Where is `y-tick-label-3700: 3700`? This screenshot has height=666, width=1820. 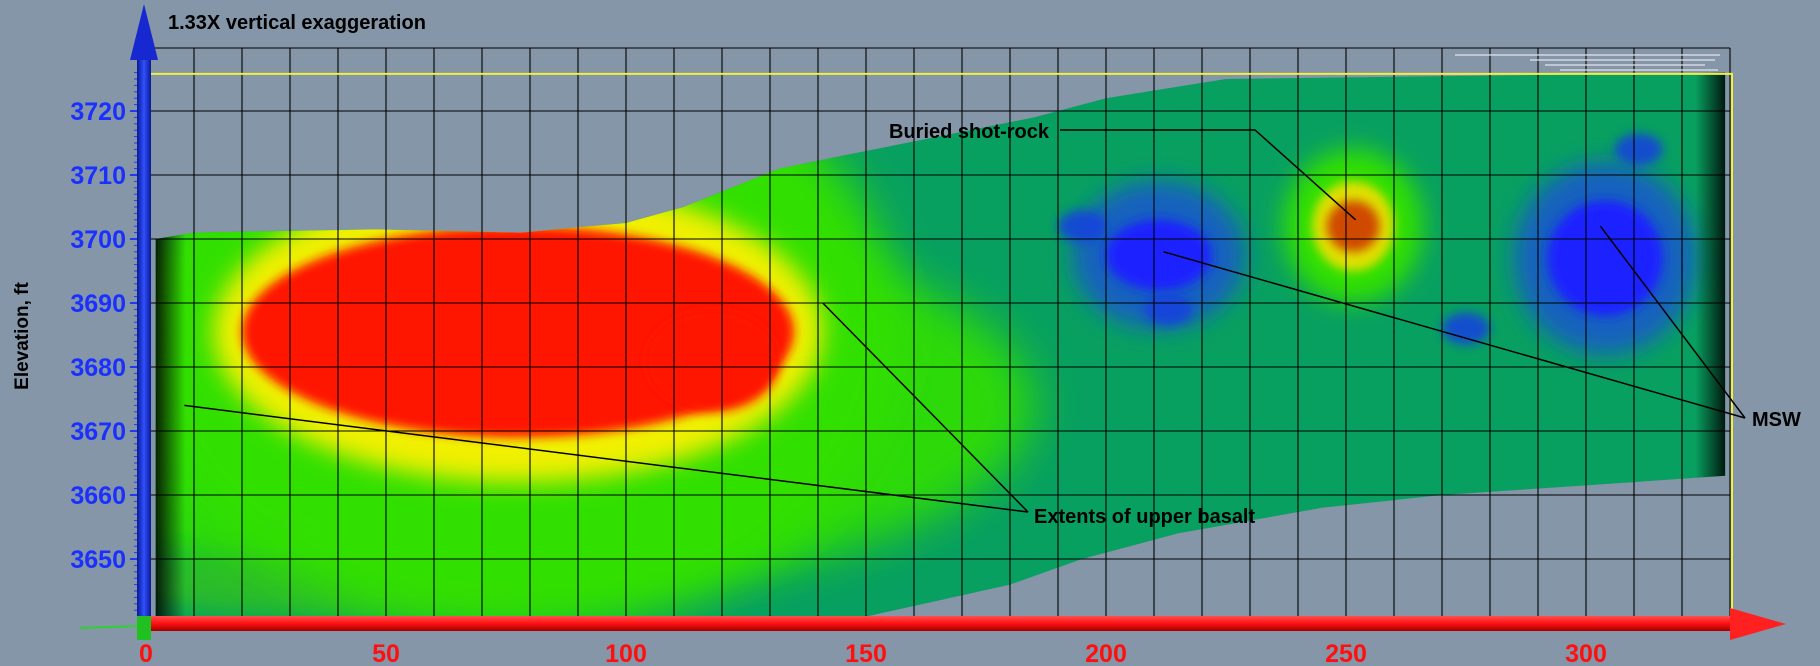 y-tick-label-3700: 3700 is located at coordinates (98, 240).